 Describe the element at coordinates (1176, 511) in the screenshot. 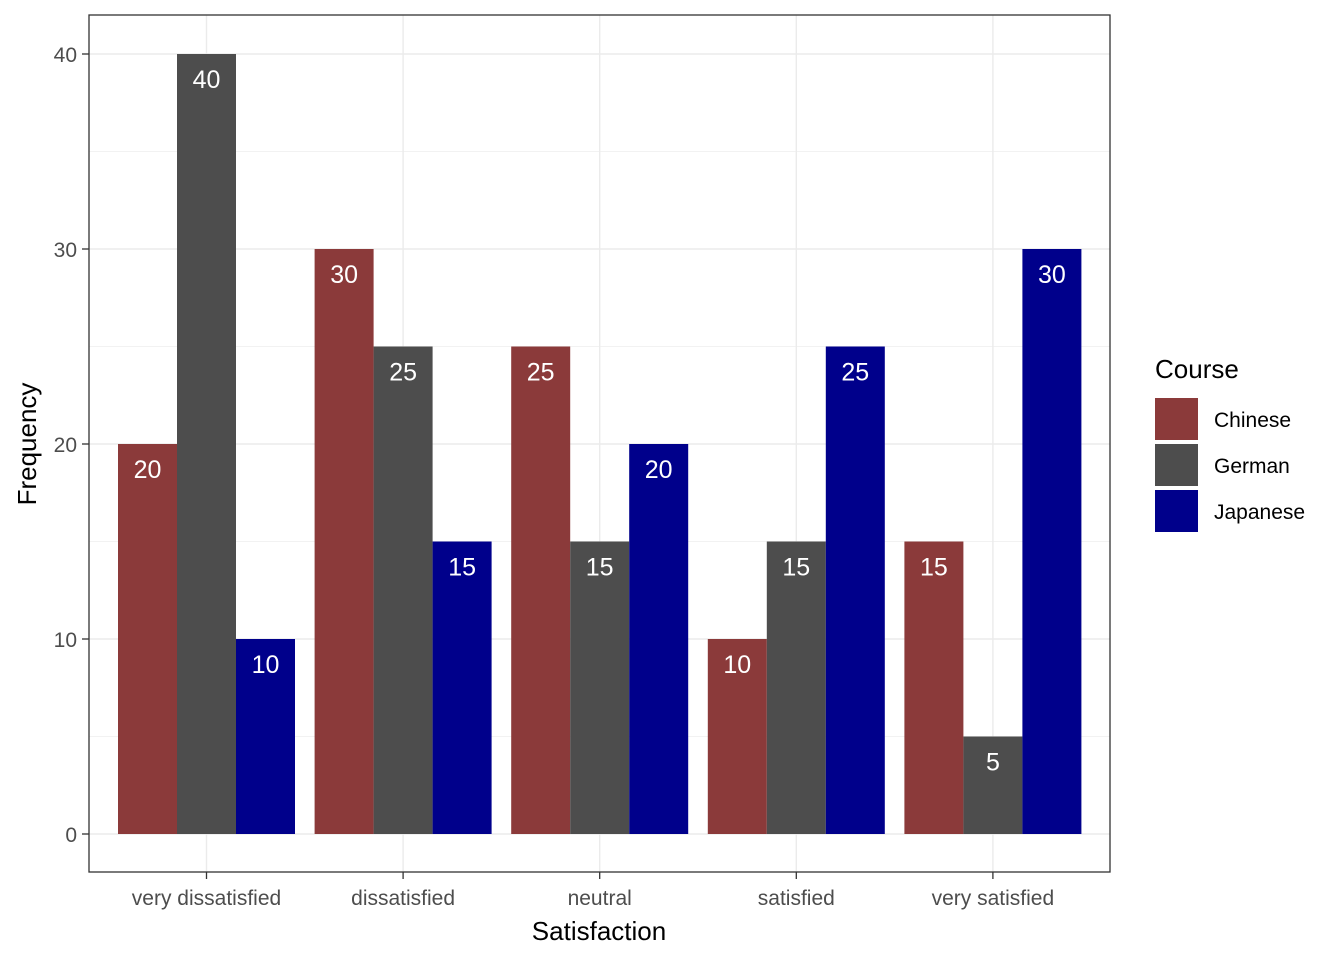

I see `legend-key-japanese` at that location.